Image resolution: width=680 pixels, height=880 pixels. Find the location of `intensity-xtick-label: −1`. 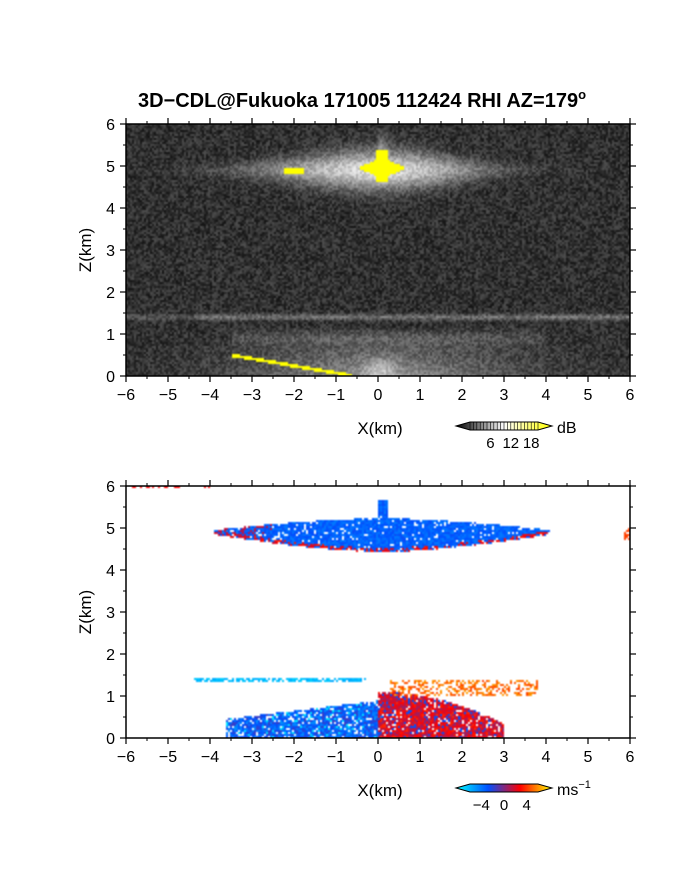

intensity-xtick-label: −1 is located at coordinates (336, 395).